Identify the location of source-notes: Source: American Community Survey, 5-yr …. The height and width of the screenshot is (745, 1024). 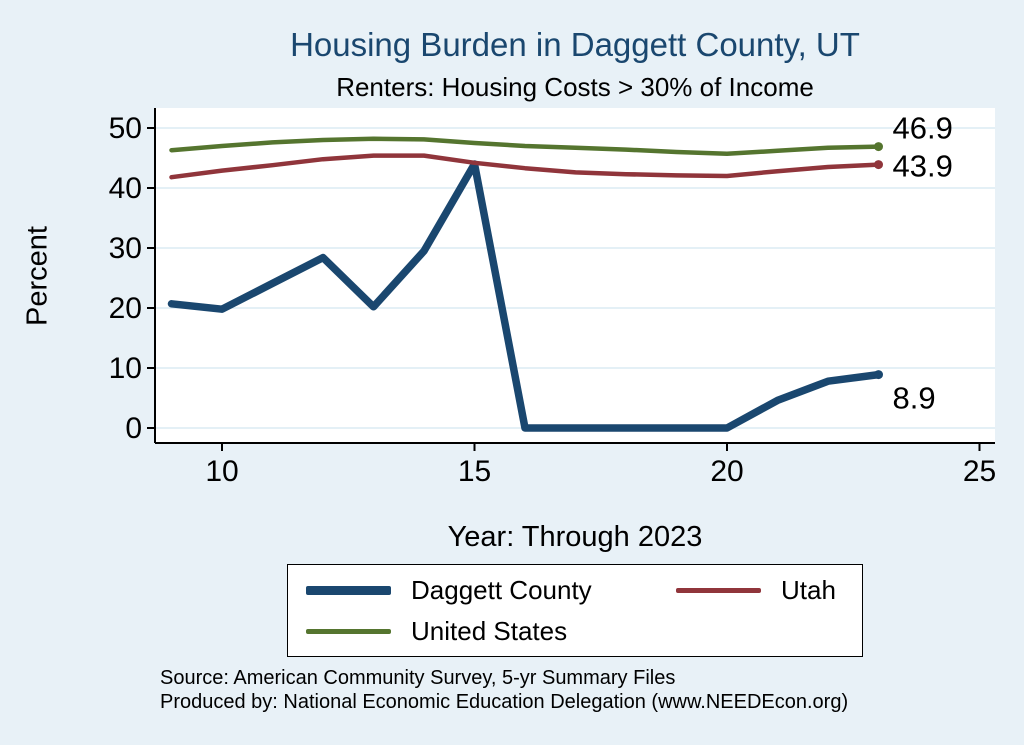
(504, 690).